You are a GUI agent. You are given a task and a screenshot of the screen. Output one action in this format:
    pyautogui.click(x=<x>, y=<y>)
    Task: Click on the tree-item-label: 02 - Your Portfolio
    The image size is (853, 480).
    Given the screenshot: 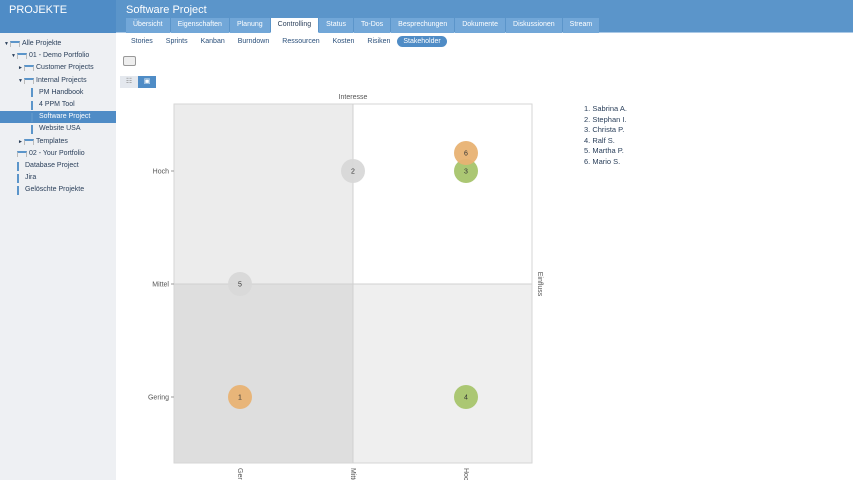 What is the action you would take?
    pyautogui.click(x=57, y=153)
    